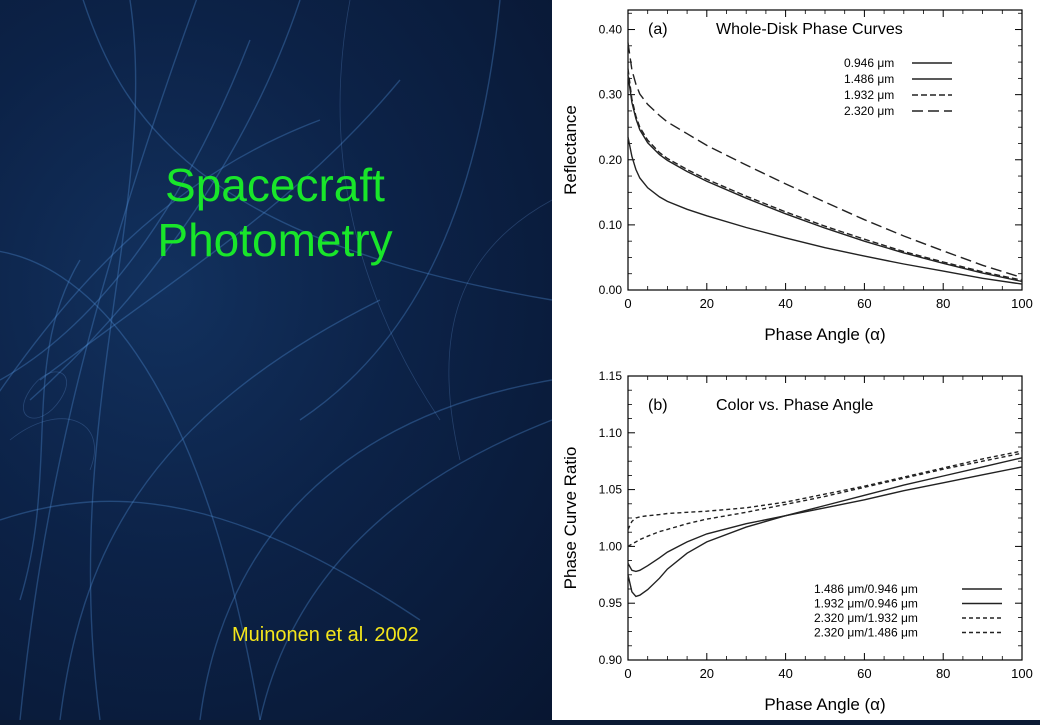 The image size is (1040, 725). Describe the element at coordinates (707, 303) in the screenshot. I see `chart-a-x-tick-label: 20` at that location.